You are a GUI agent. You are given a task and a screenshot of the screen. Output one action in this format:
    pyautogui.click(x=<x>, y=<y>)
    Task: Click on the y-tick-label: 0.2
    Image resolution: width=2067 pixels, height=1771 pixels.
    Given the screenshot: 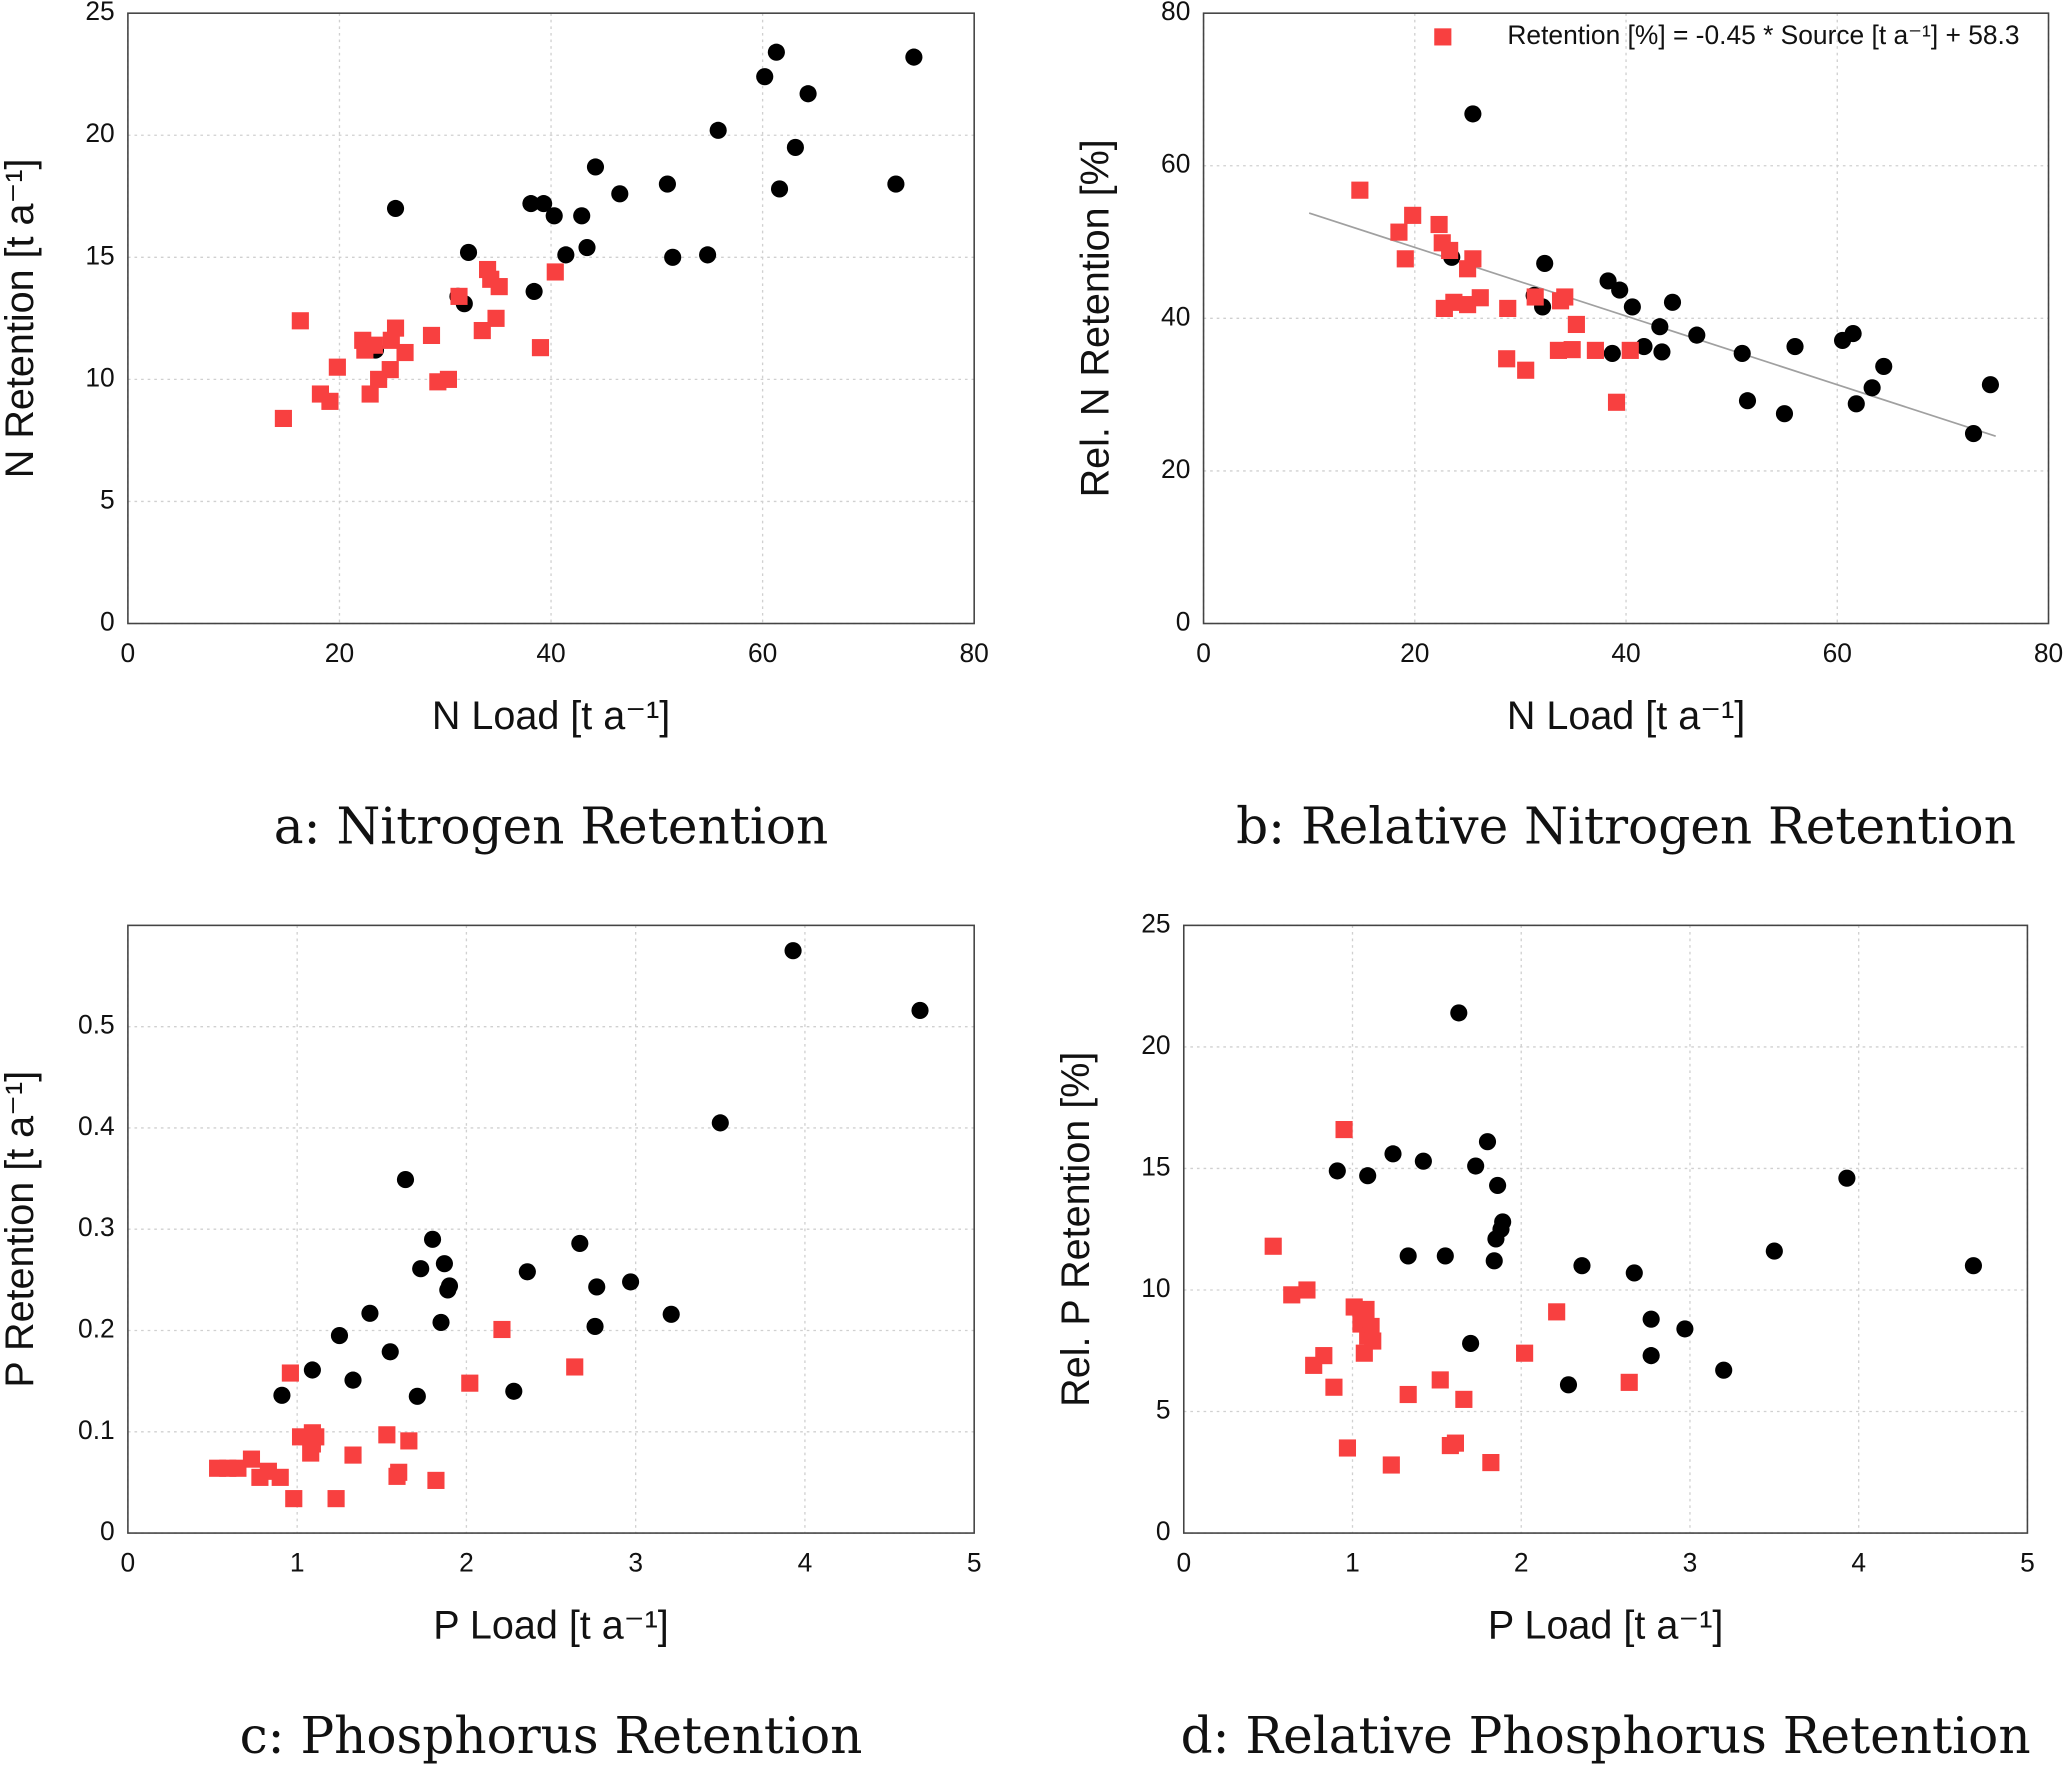 What is the action you would take?
    pyautogui.click(x=96, y=1328)
    